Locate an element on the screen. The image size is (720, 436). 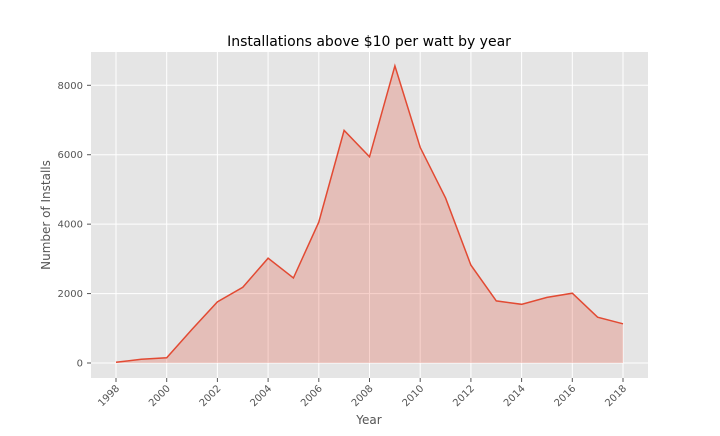
x-axis-label: Year is located at coordinates (368, 420).